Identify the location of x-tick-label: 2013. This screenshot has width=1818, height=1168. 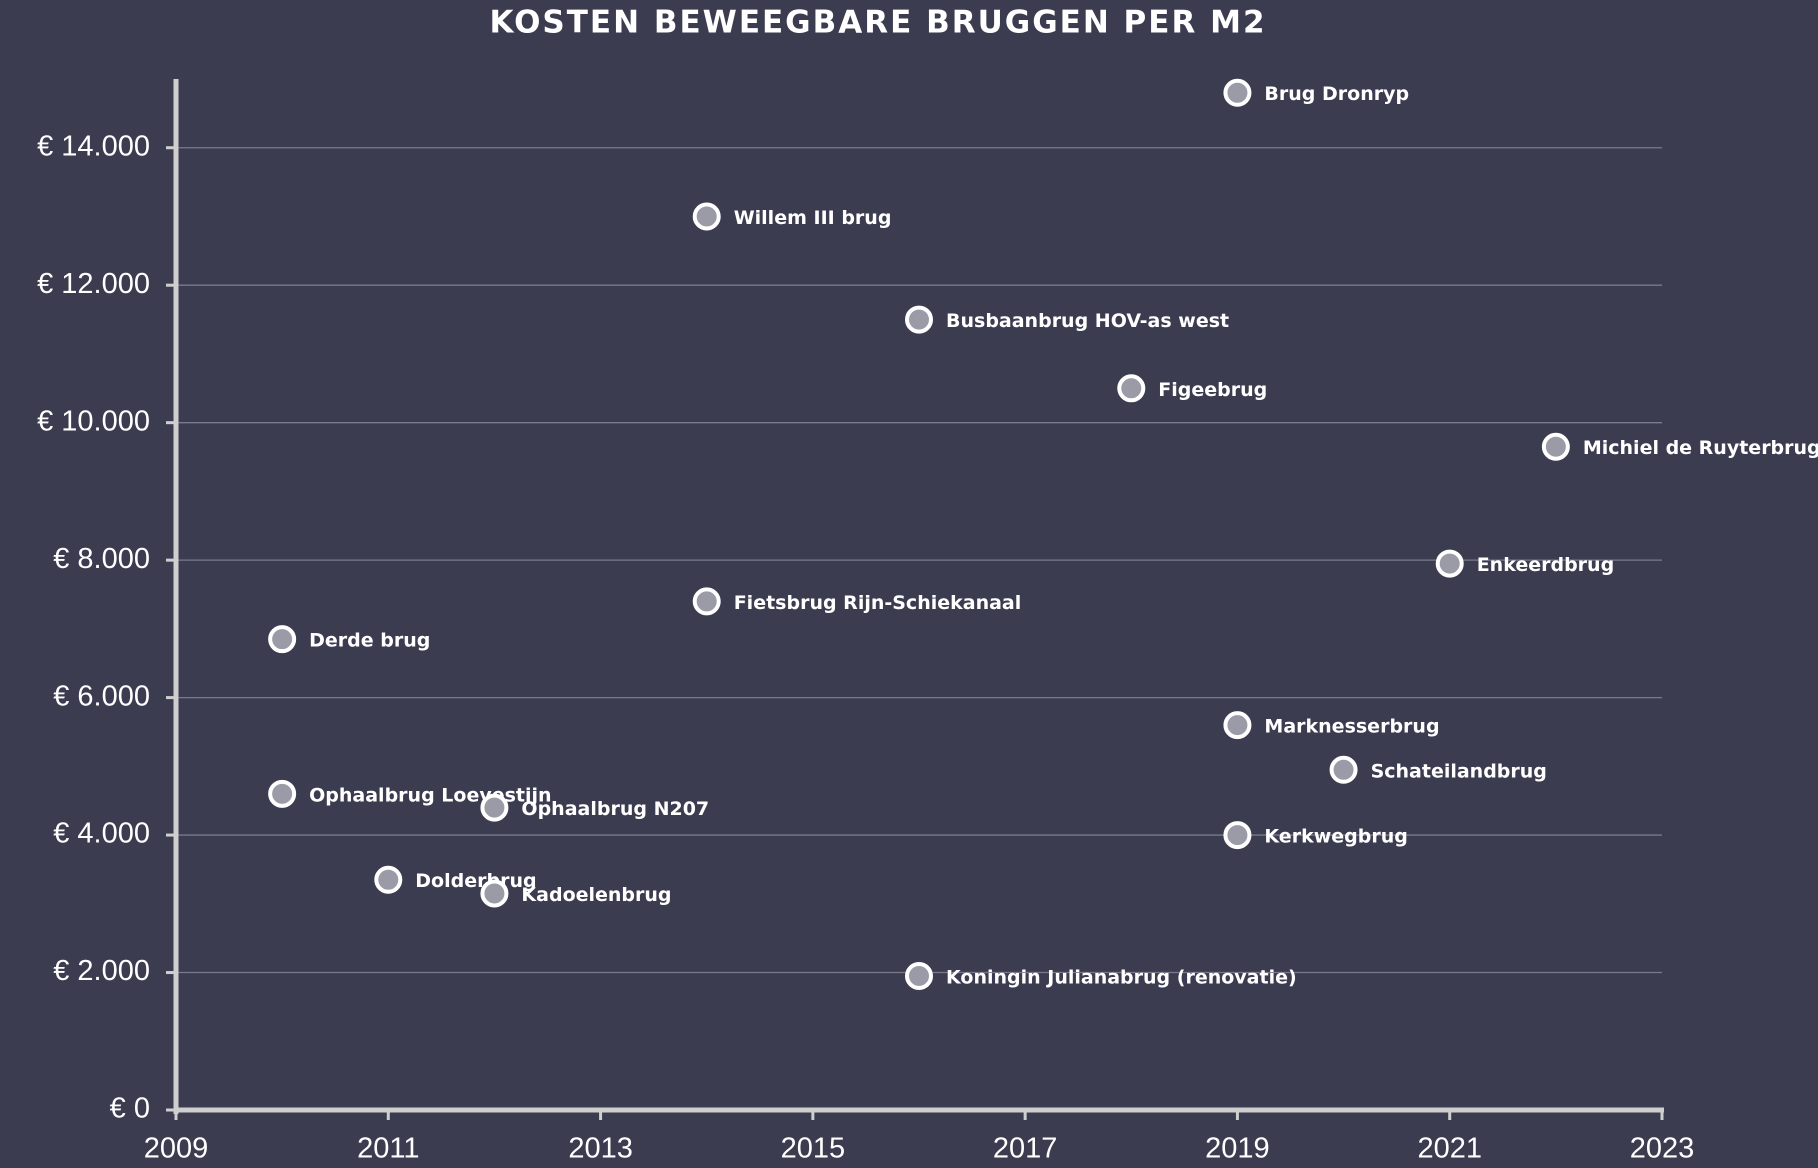
(600, 1149).